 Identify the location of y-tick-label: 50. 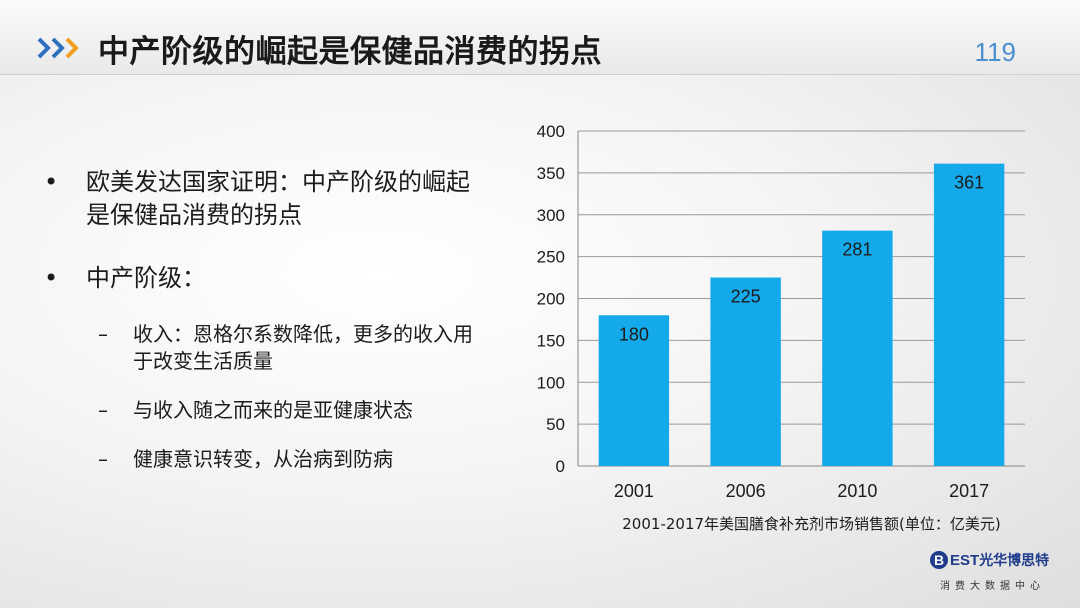
(555, 424).